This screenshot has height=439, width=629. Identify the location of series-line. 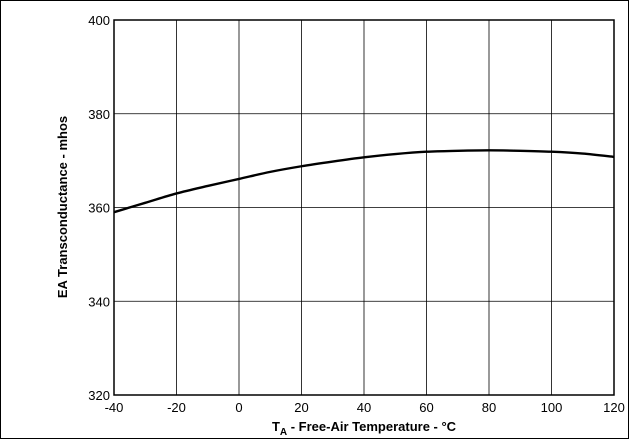
(364, 181).